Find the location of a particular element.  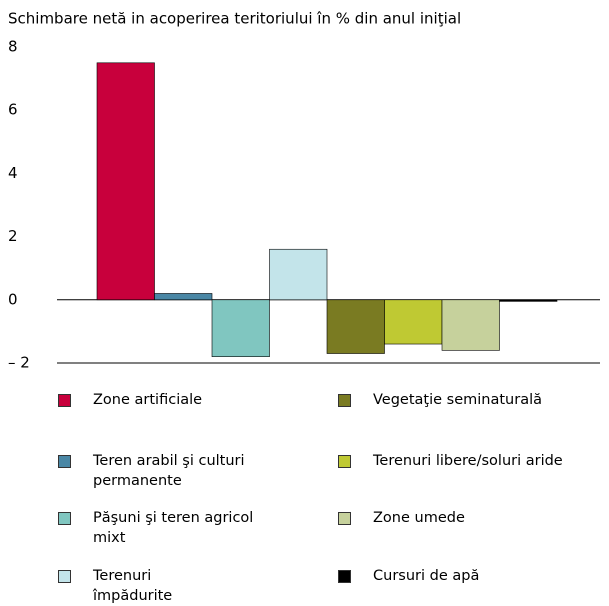

y-tick-label: 6 is located at coordinates (13, 110).